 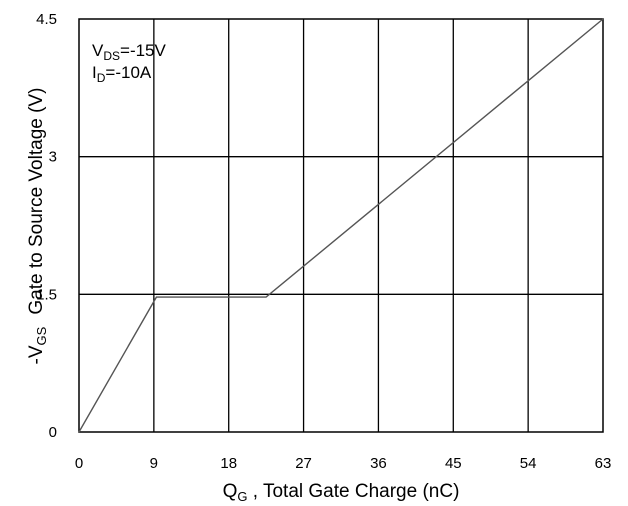 I want to click on x-axis-label: QG , Total Gate Charge (nC), so click(x=341, y=492).